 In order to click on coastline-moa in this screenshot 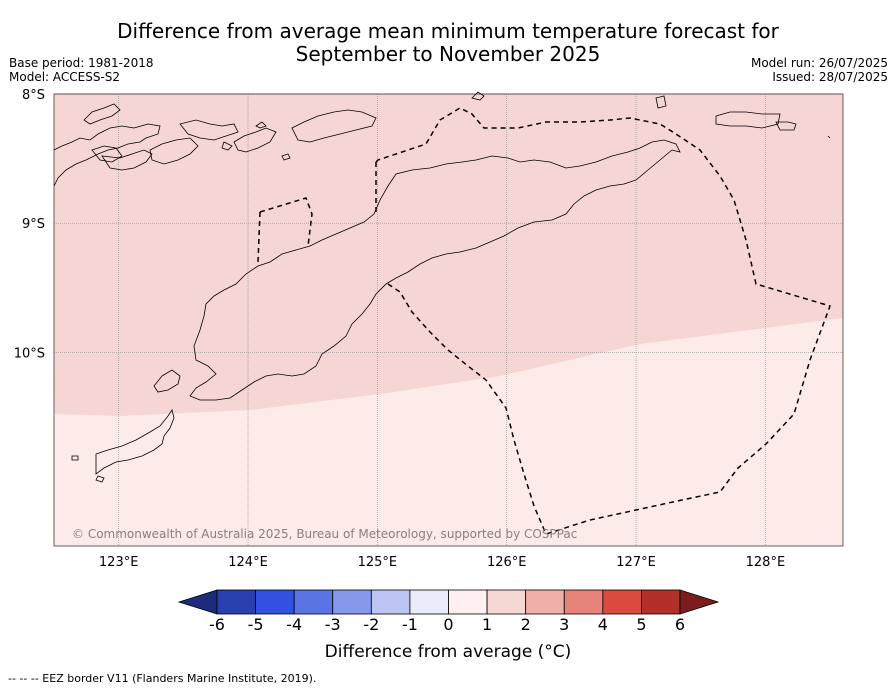, I will do `click(748, 120)`.